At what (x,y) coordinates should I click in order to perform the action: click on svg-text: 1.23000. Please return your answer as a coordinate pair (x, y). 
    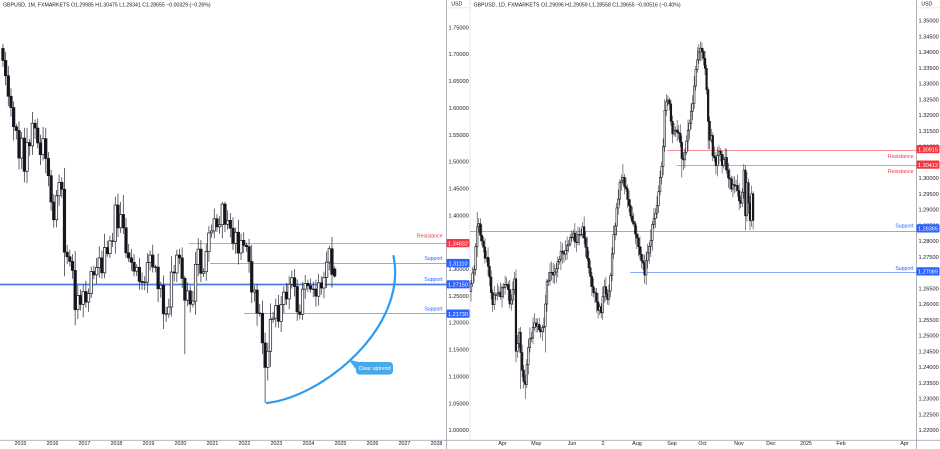
    Looking at the image, I should click on (929, 400).